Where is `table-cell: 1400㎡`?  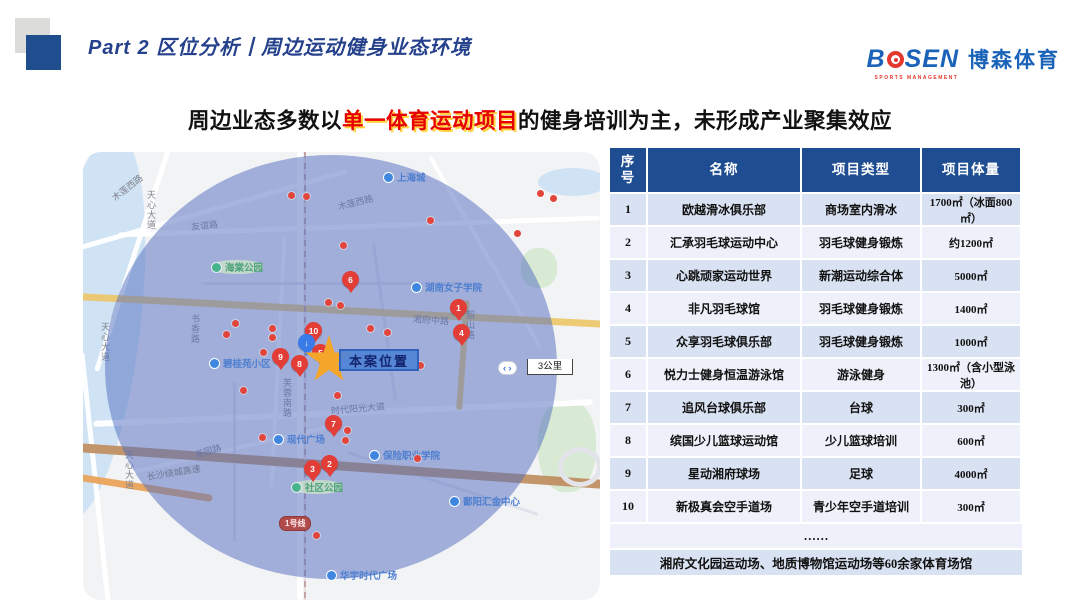
table-cell: 1400㎡ is located at coordinates (972, 309).